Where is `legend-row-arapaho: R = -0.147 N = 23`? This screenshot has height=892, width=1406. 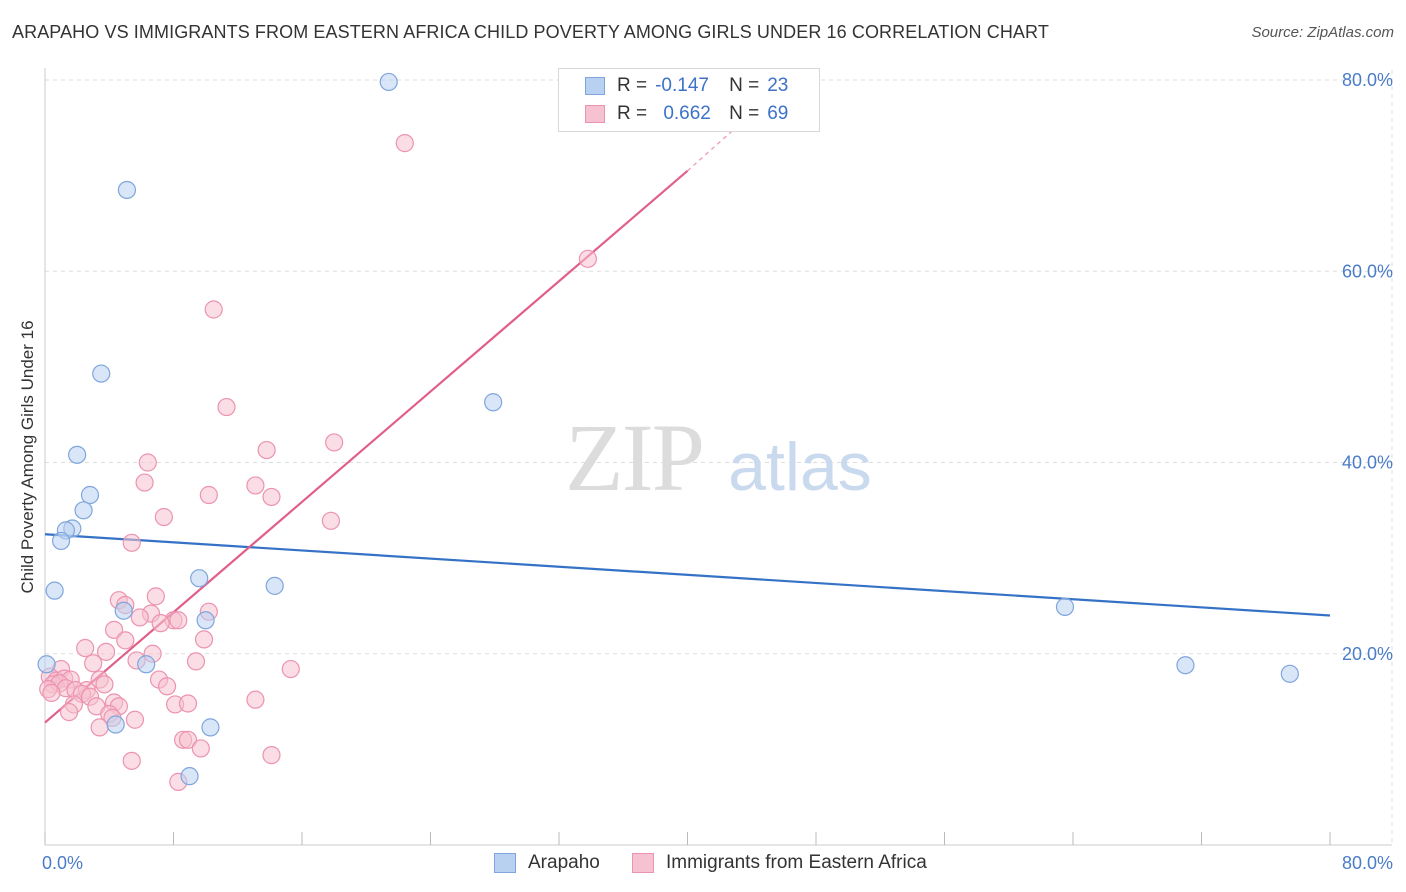
legend-row-arapaho: R = -0.147 N = 23 is located at coordinates (686, 86).